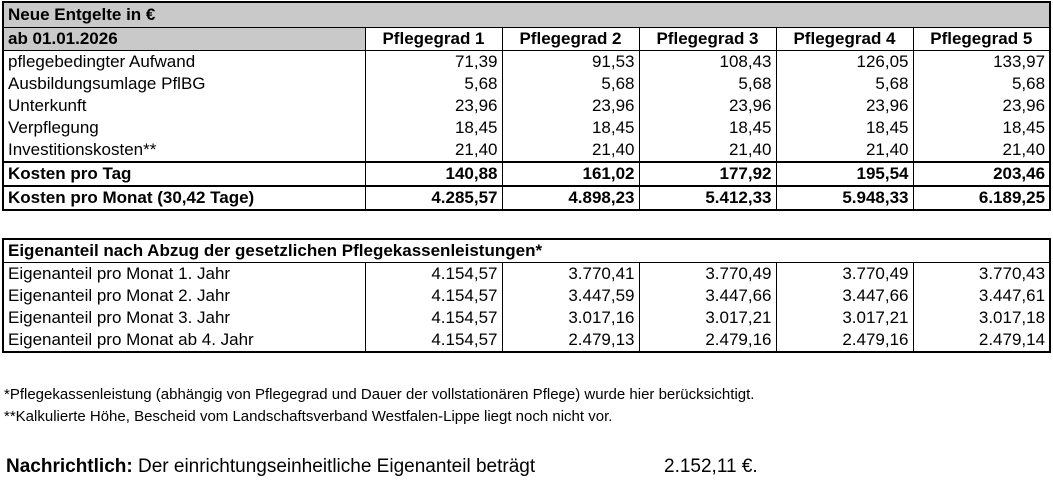 The width and height of the screenshot is (1053, 480). What do you see at coordinates (184, 318) in the screenshot?
I see `row-label: Eigenanteil pro Monat 3. Jahr` at bounding box center [184, 318].